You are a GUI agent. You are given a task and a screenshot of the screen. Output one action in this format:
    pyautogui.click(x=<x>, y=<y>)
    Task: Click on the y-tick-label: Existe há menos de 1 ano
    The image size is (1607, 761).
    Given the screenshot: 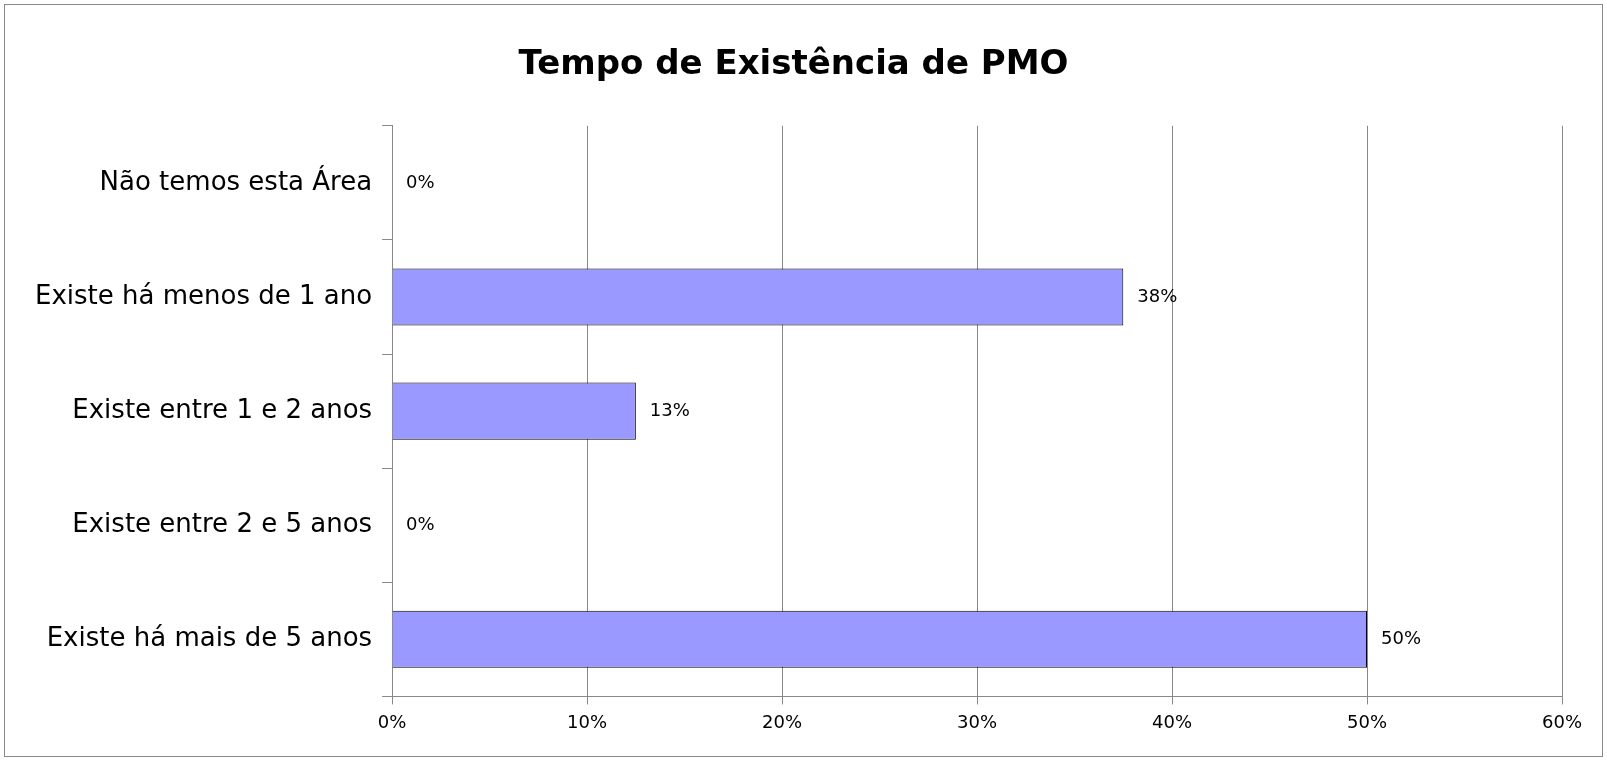 What is the action you would take?
    pyautogui.click(x=204, y=294)
    